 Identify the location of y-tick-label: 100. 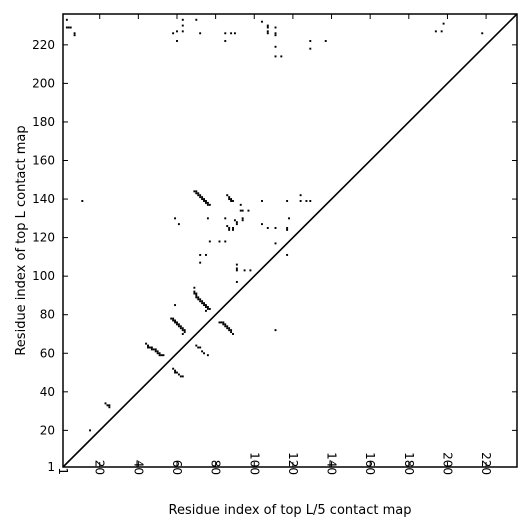
(43, 276).